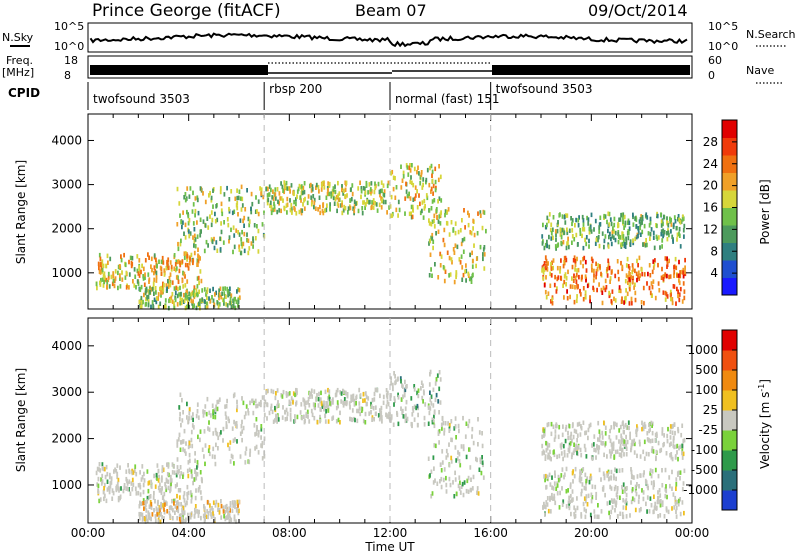 Image resolution: width=800 pixels, height=554 pixels. Describe the element at coordinates (389, 547) in the screenshot. I see `time-axis-label: Time UT` at that location.